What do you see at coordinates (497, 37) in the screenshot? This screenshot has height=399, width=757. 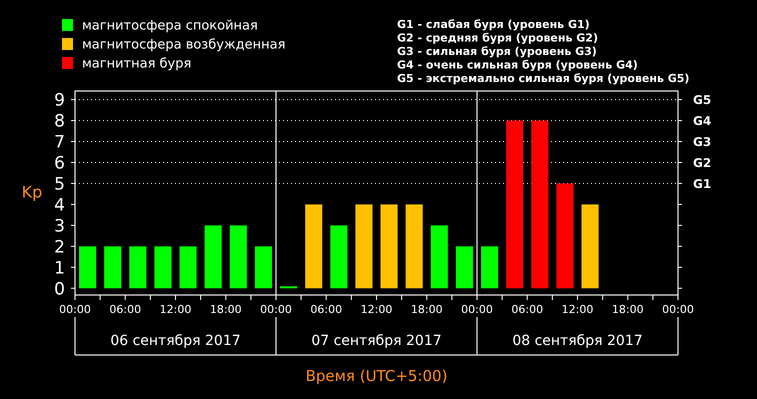 I see `text: G2 - средняя буря (уровень G2)` at bounding box center [497, 37].